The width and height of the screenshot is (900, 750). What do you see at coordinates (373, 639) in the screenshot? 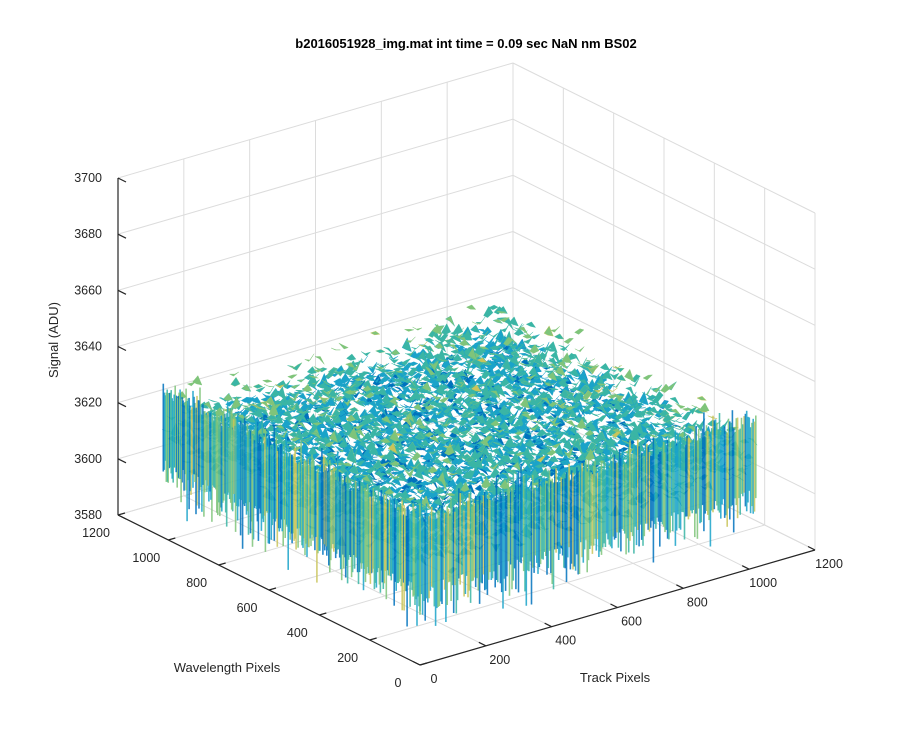
I see `y-tick-mark` at bounding box center [373, 639].